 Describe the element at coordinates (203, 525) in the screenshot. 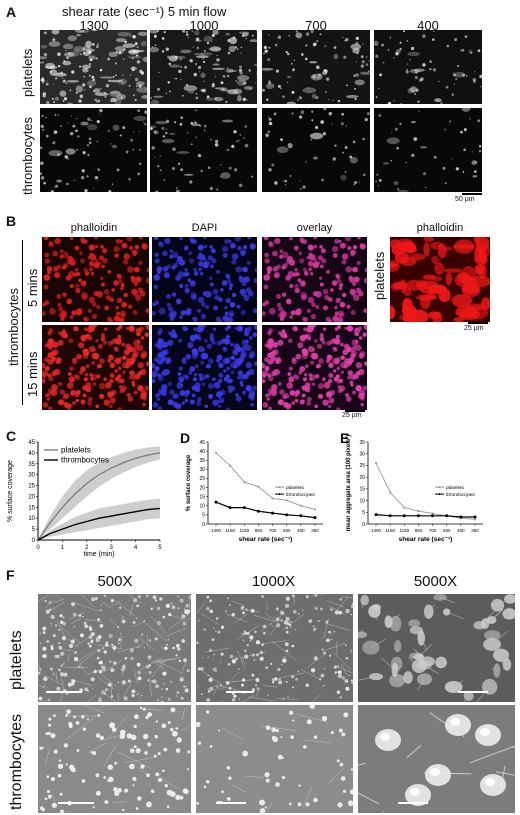

I see `chart-d-ytick: 0` at that location.